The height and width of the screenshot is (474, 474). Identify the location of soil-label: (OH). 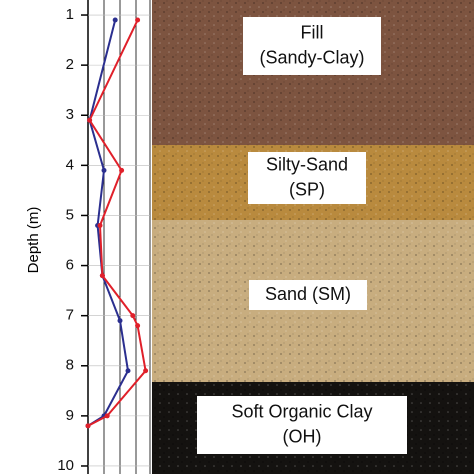
(302, 436).